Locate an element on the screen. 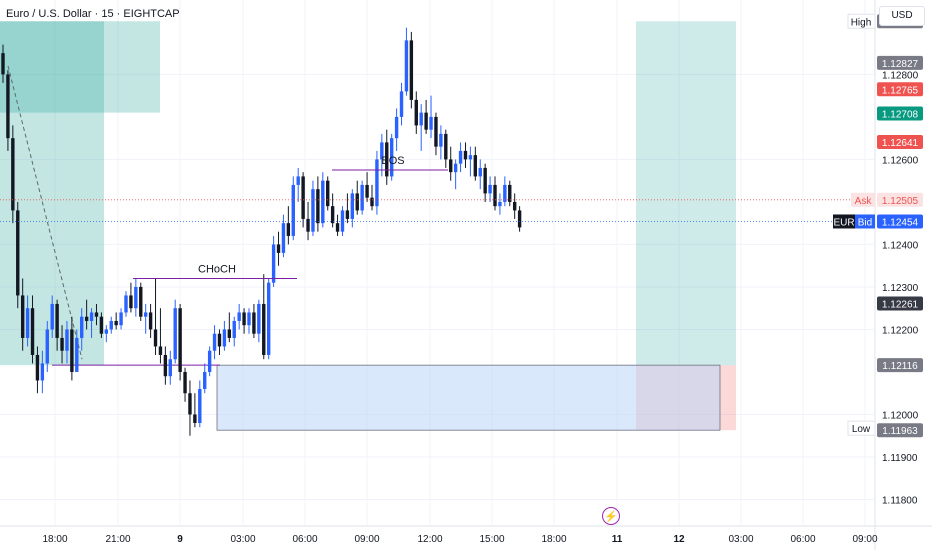 The width and height of the screenshot is (932, 550). price-tag-label: 1.11963 is located at coordinates (900, 431).